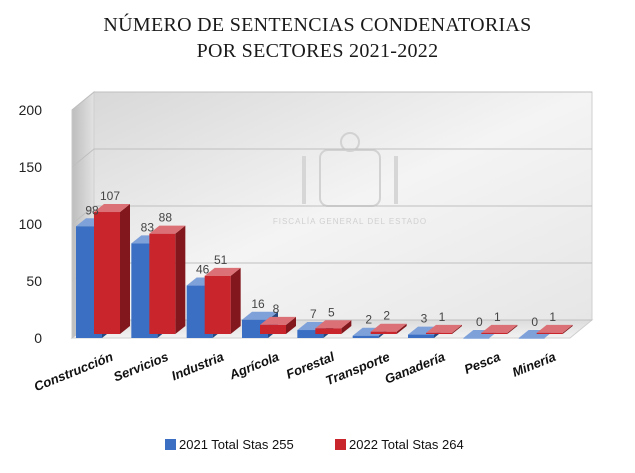 The width and height of the screenshot is (635, 473). I want to click on data-label: 8, so click(276, 309).